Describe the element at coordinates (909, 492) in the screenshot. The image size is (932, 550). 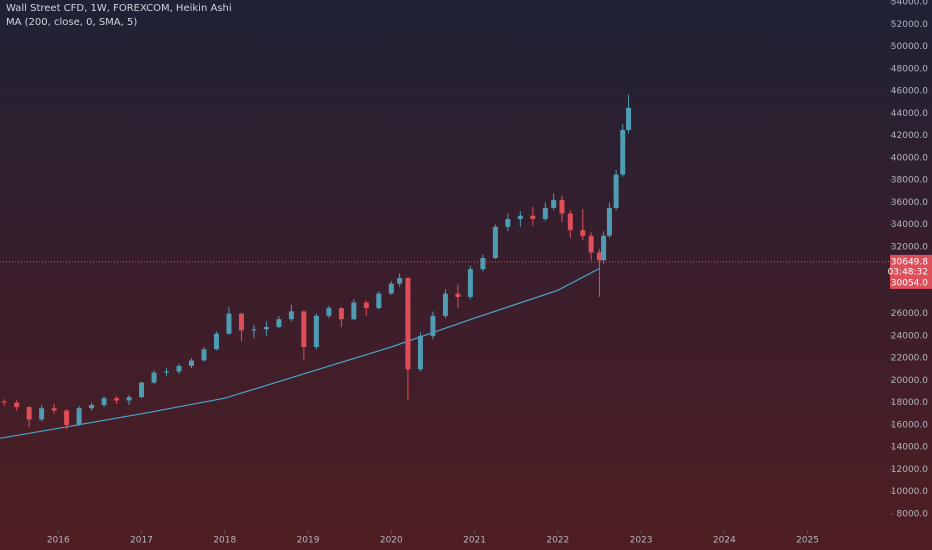
I see `y-tick-label: 10000.0` at that location.